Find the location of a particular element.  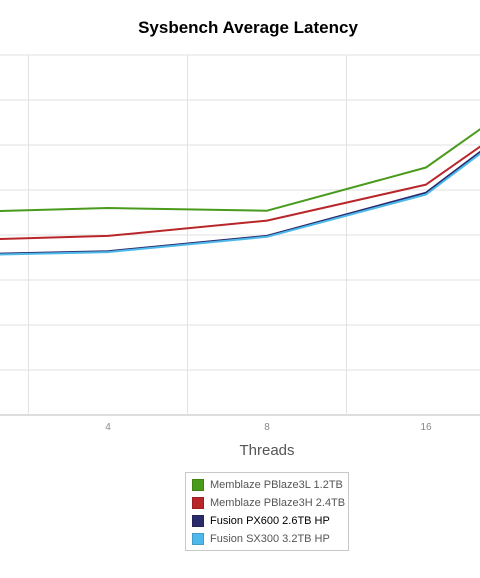

x-tick-label: 16 is located at coordinates (426, 427).